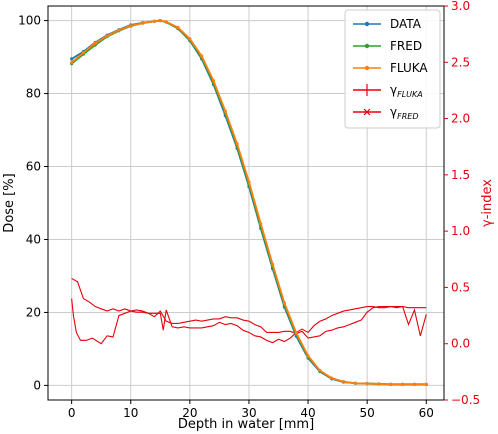 The height and width of the screenshot is (434, 498). What do you see at coordinates (407, 116) in the screenshot?
I see `legend-label-subscript: FRED` at bounding box center [407, 116].